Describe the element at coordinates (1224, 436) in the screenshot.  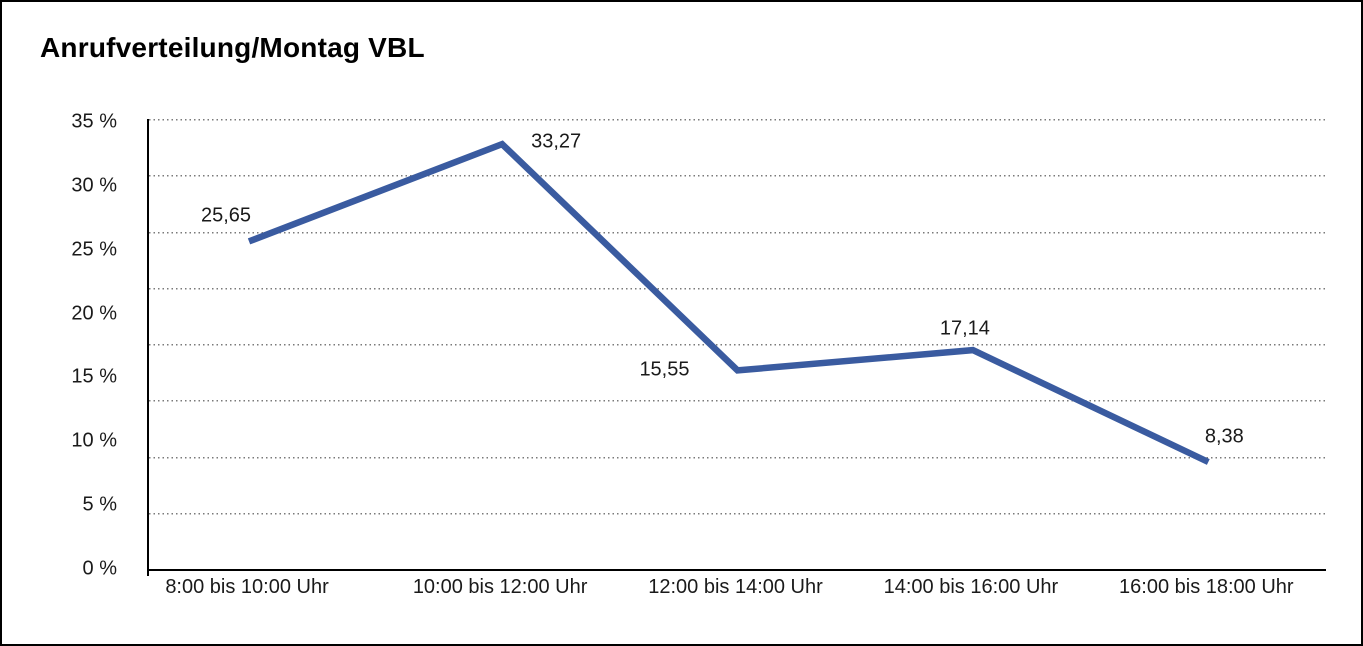
I see `data-point-label: 8,38` at that location.